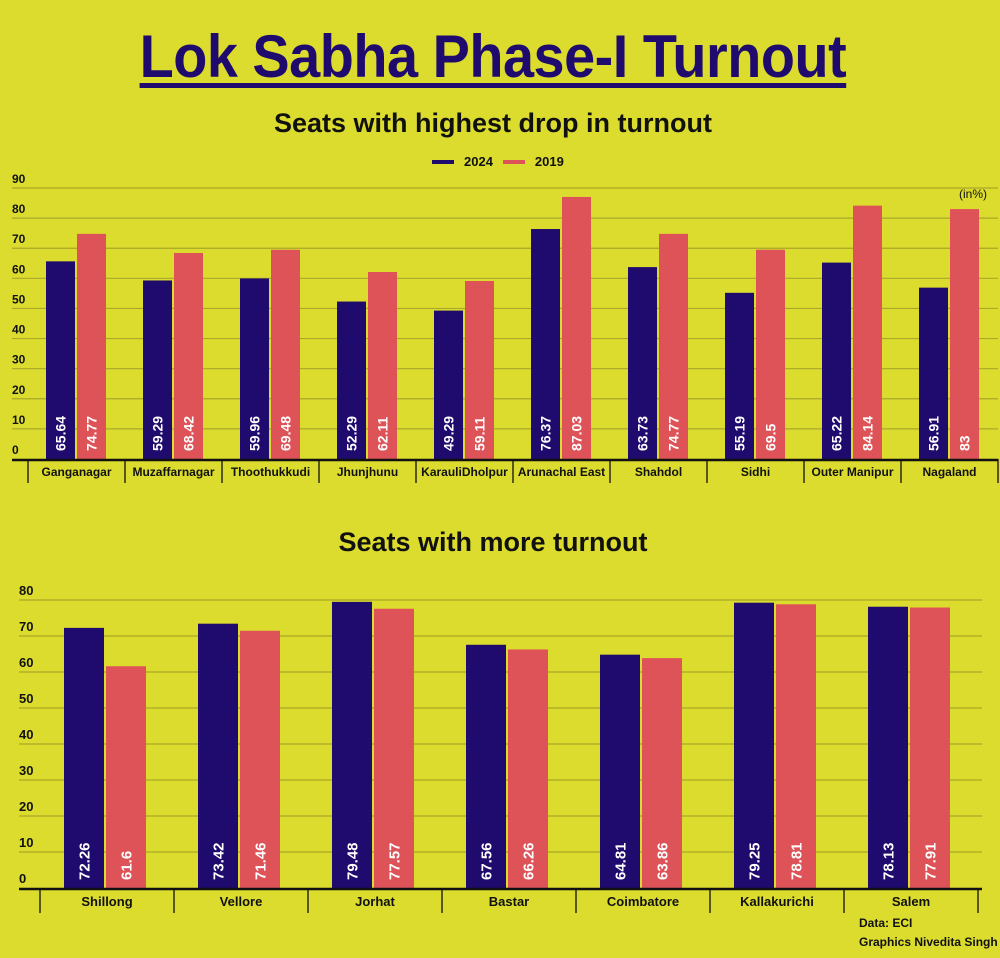 The height and width of the screenshot is (958, 1000). What do you see at coordinates (546, 433) in the screenshot?
I see `bar-value-label: 76.37` at bounding box center [546, 433].